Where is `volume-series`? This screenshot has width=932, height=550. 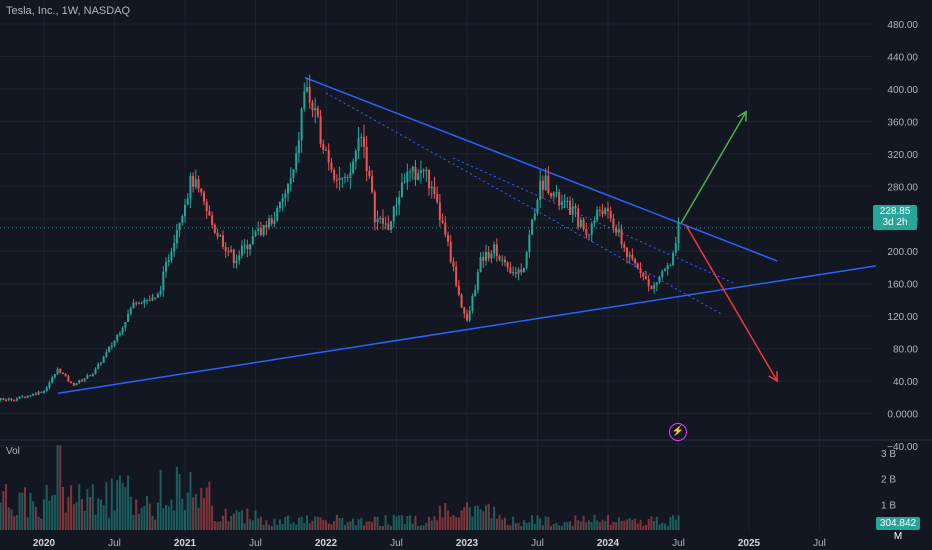
volume-series is located at coordinates (340, 487).